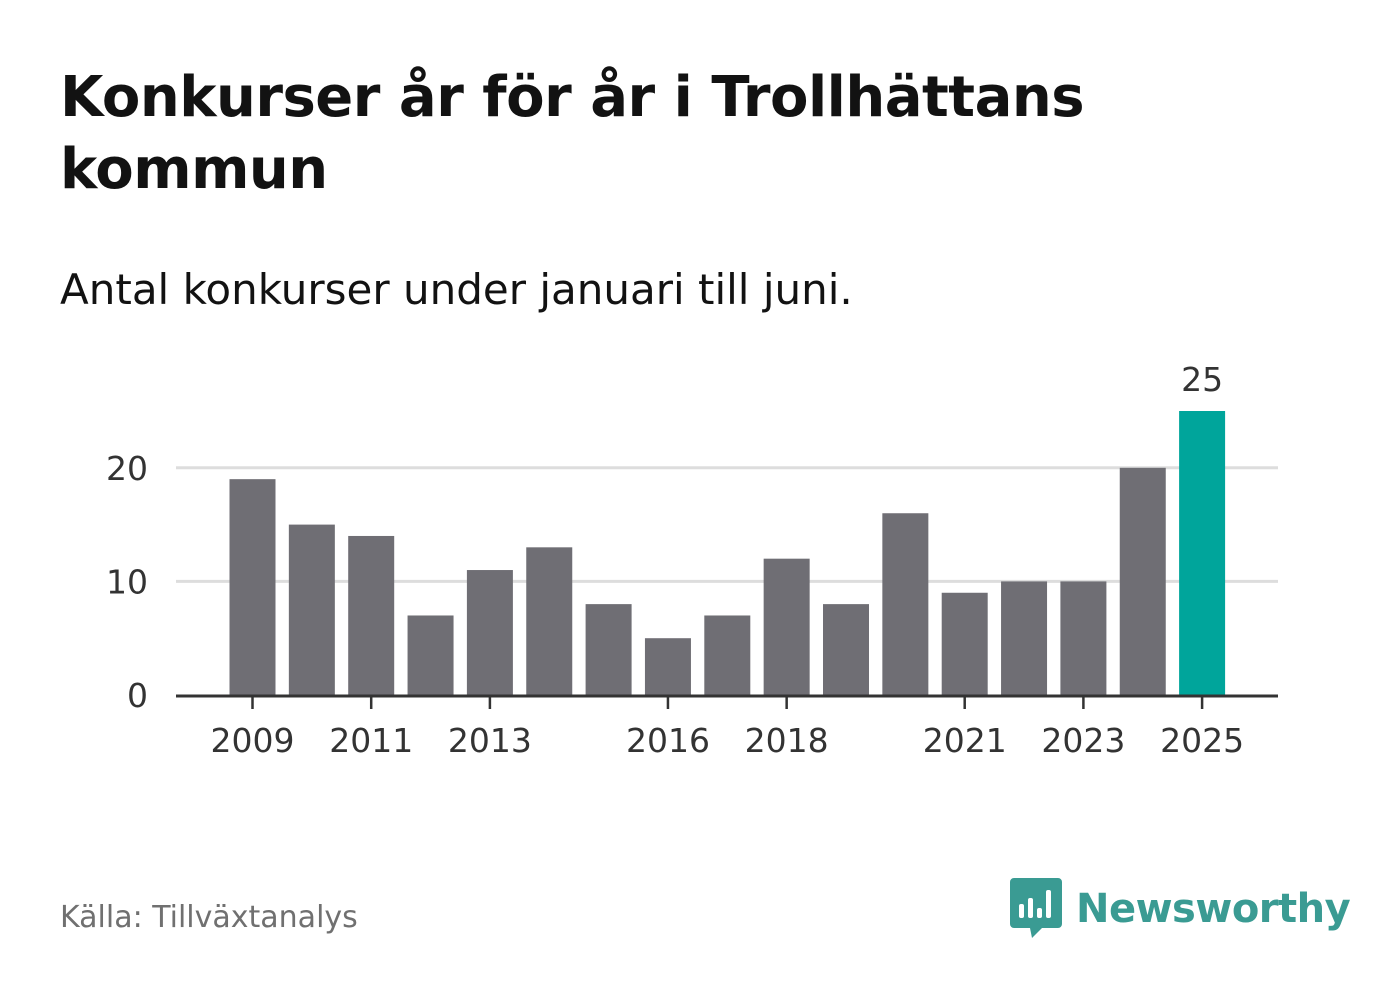  I want to click on y-tick-label: 10, so click(127, 581).